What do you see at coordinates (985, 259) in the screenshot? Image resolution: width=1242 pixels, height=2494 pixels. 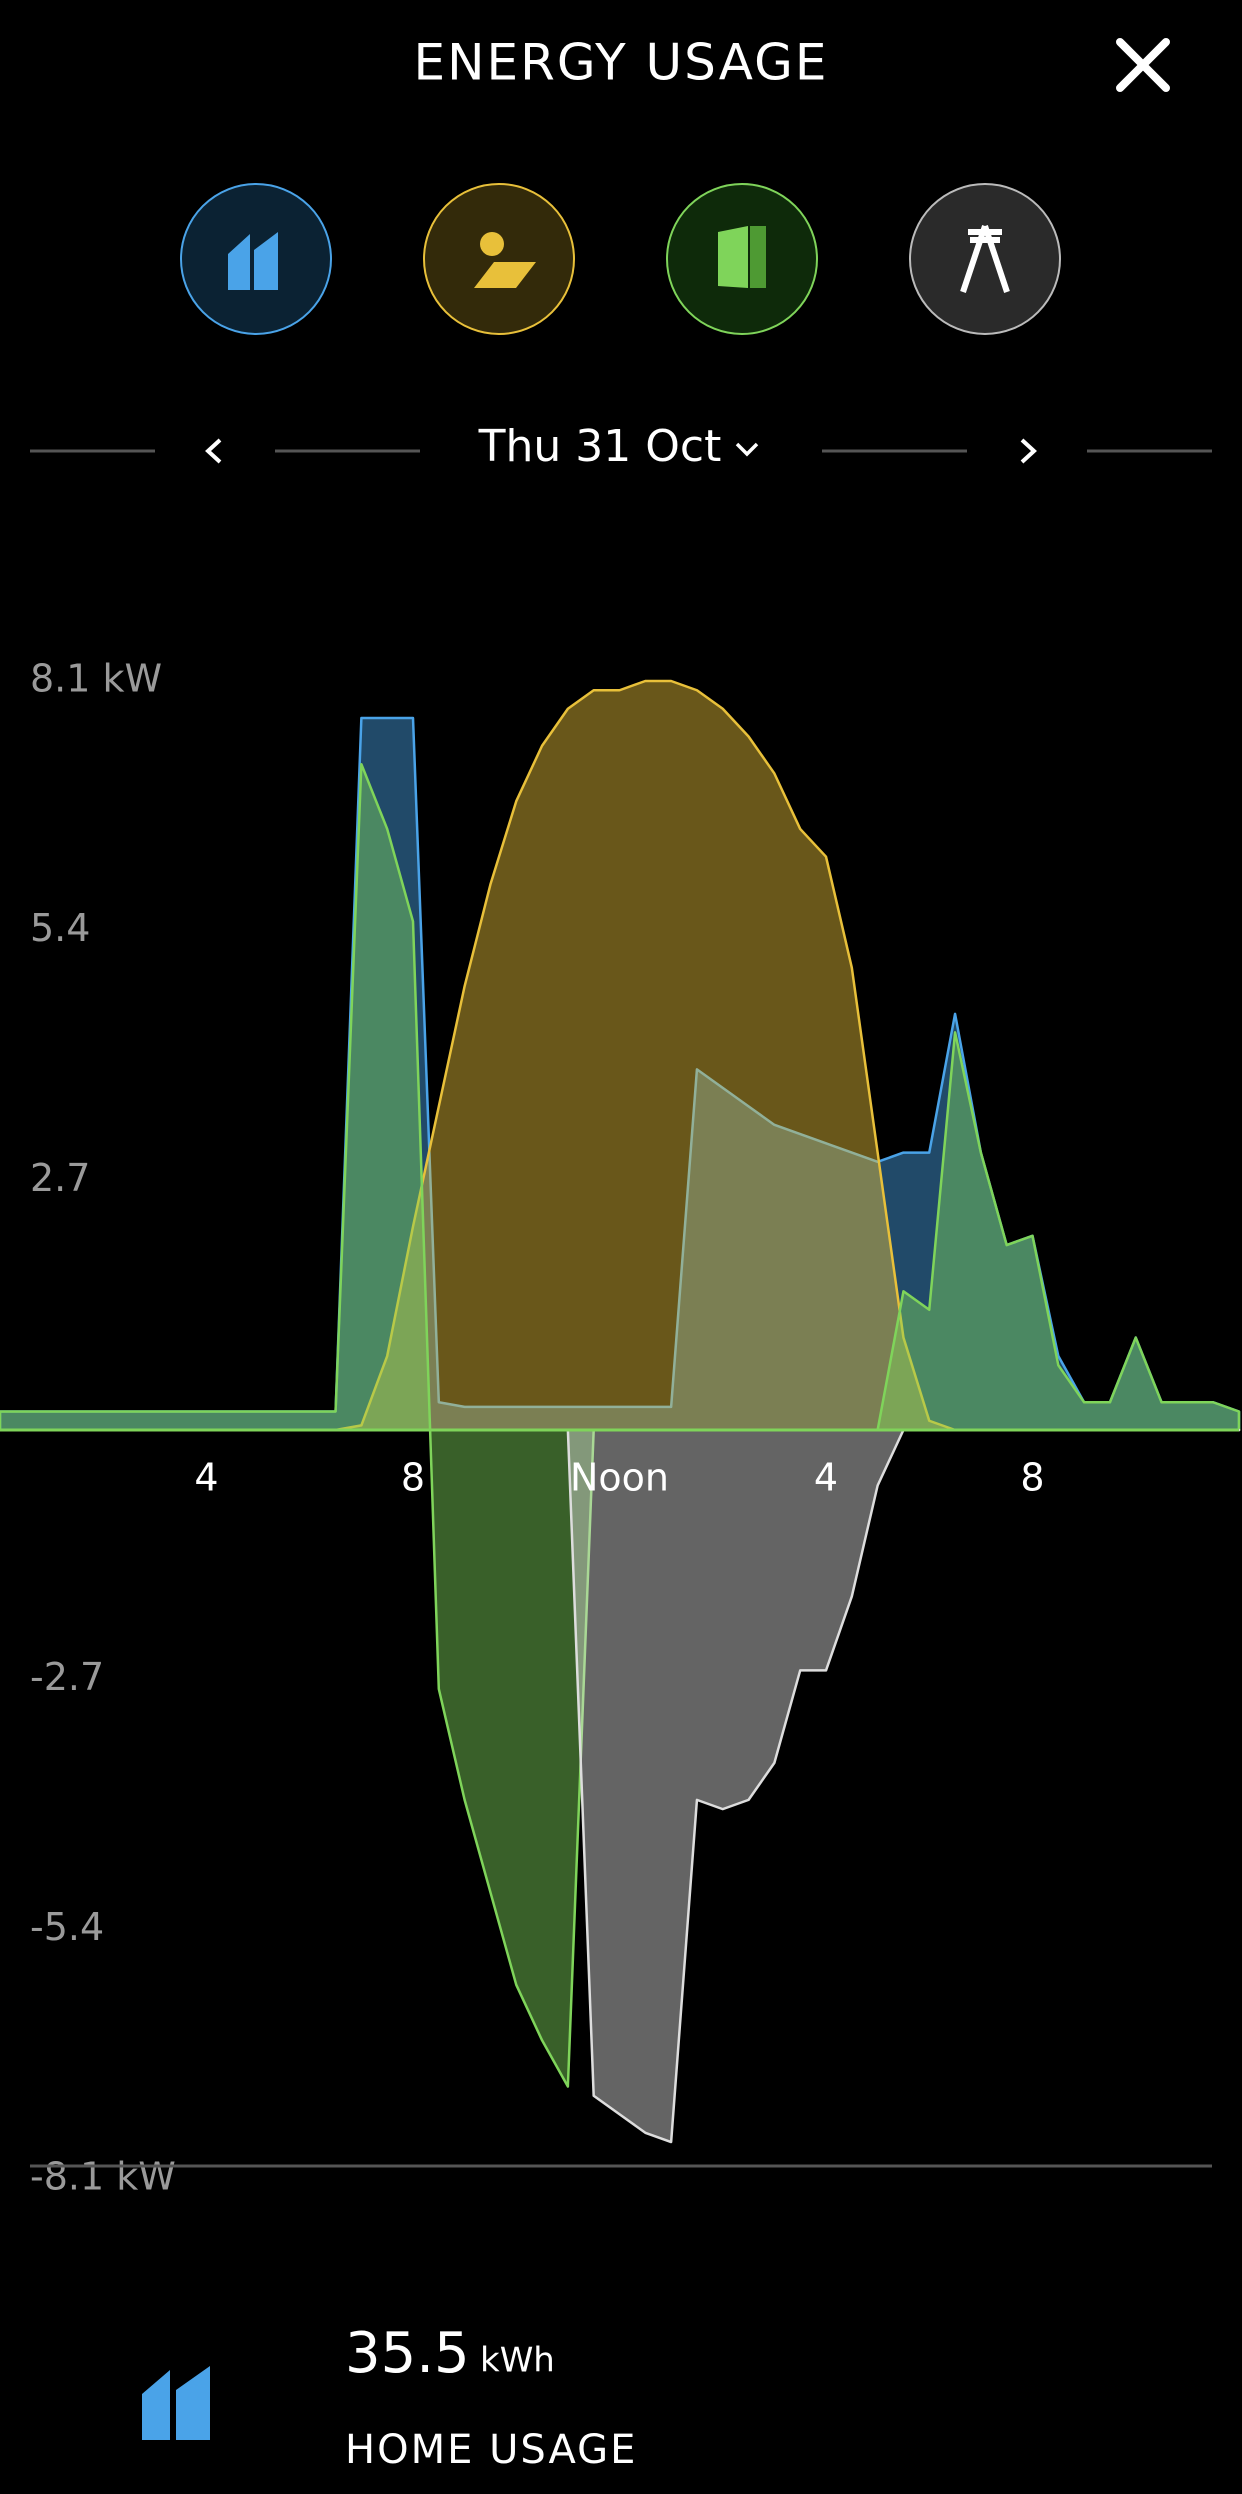 I see `grid-filter` at bounding box center [985, 259].